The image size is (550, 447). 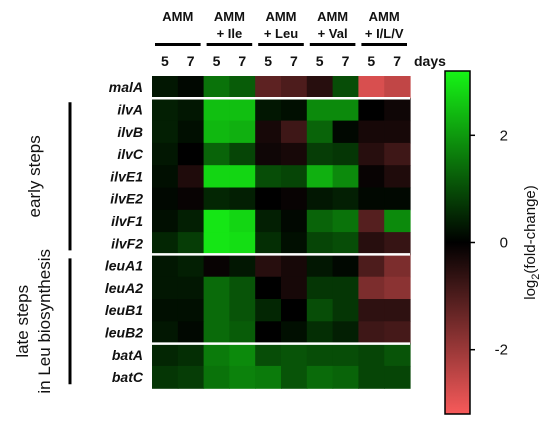 I want to click on condition-headers: AMM AMM + Ile AMM + Leu AMM + Val AMM + I/L/V, so click(x=281, y=27).